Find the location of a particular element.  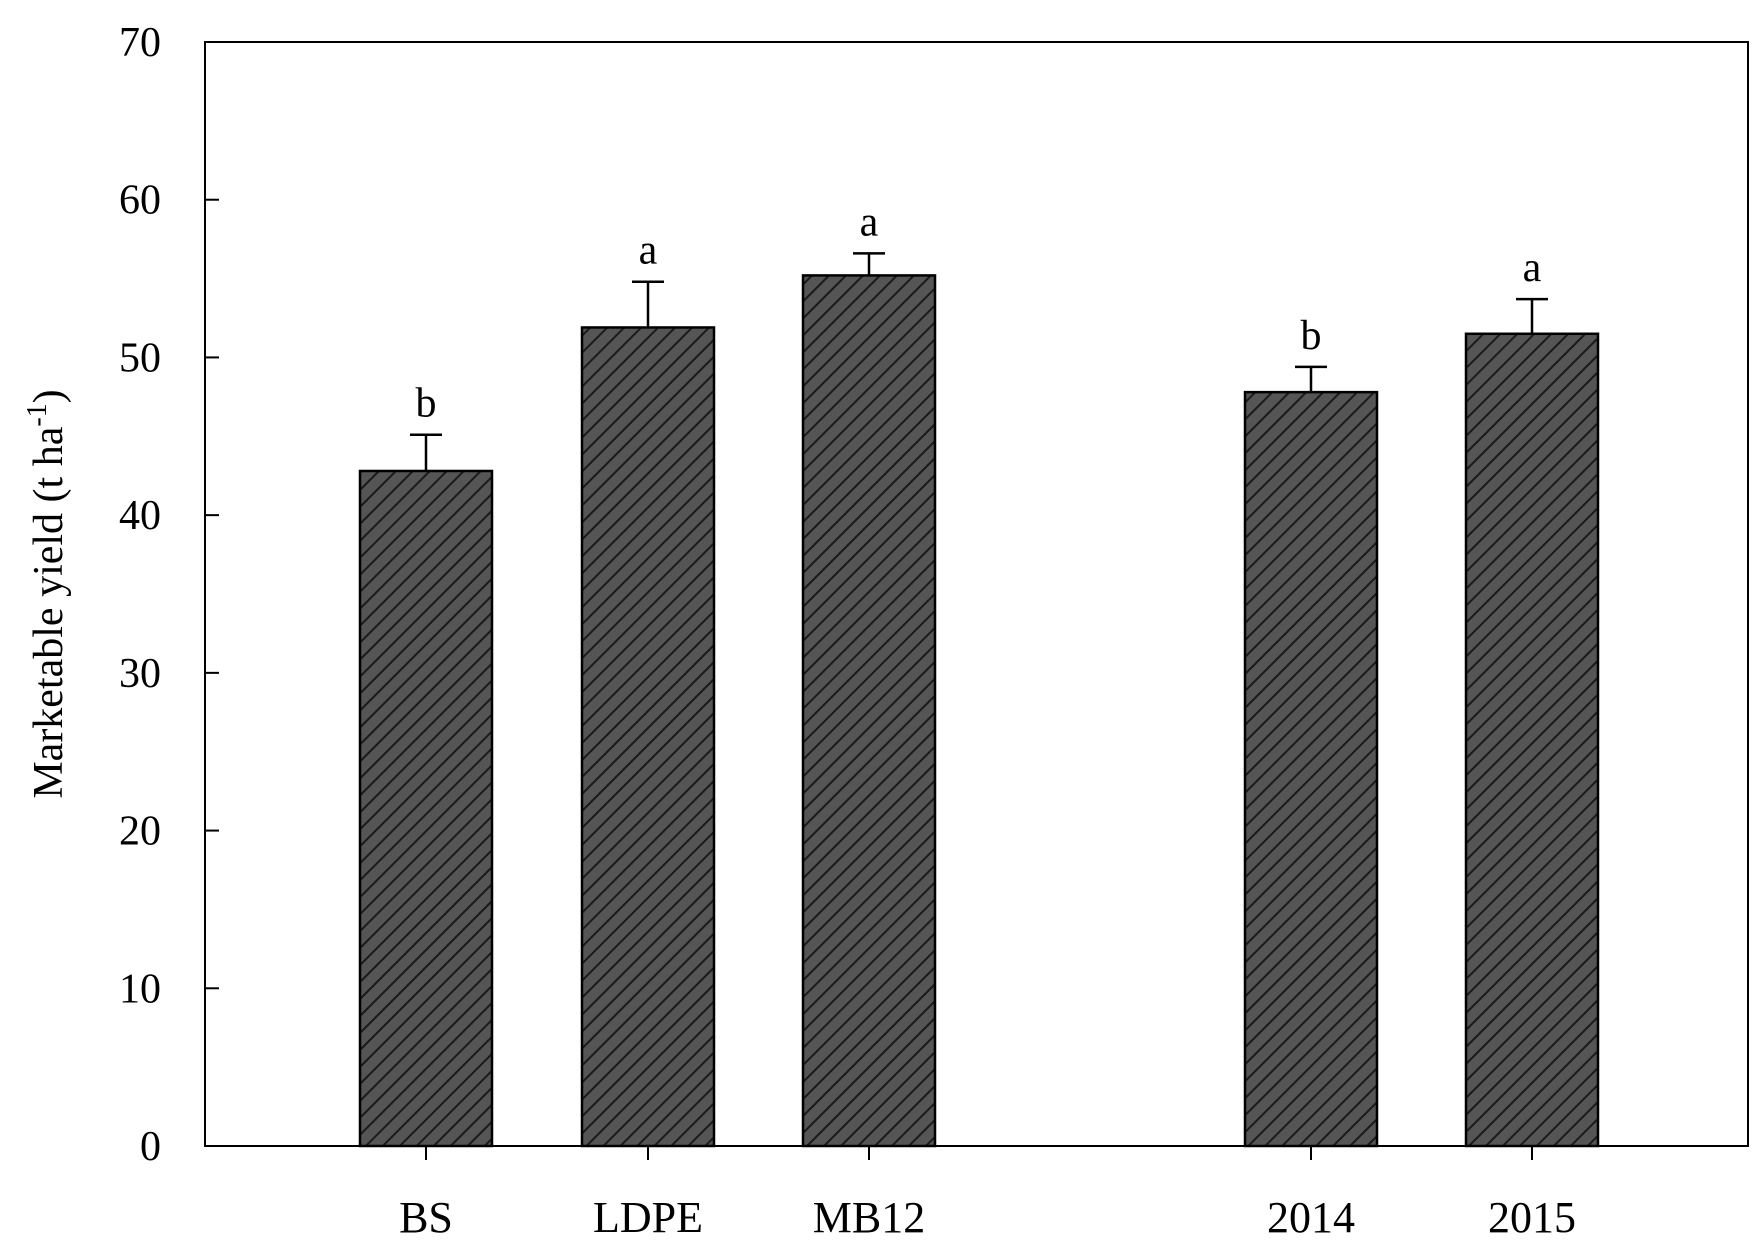

y-tick-label: 60 is located at coordinates (140, 201).